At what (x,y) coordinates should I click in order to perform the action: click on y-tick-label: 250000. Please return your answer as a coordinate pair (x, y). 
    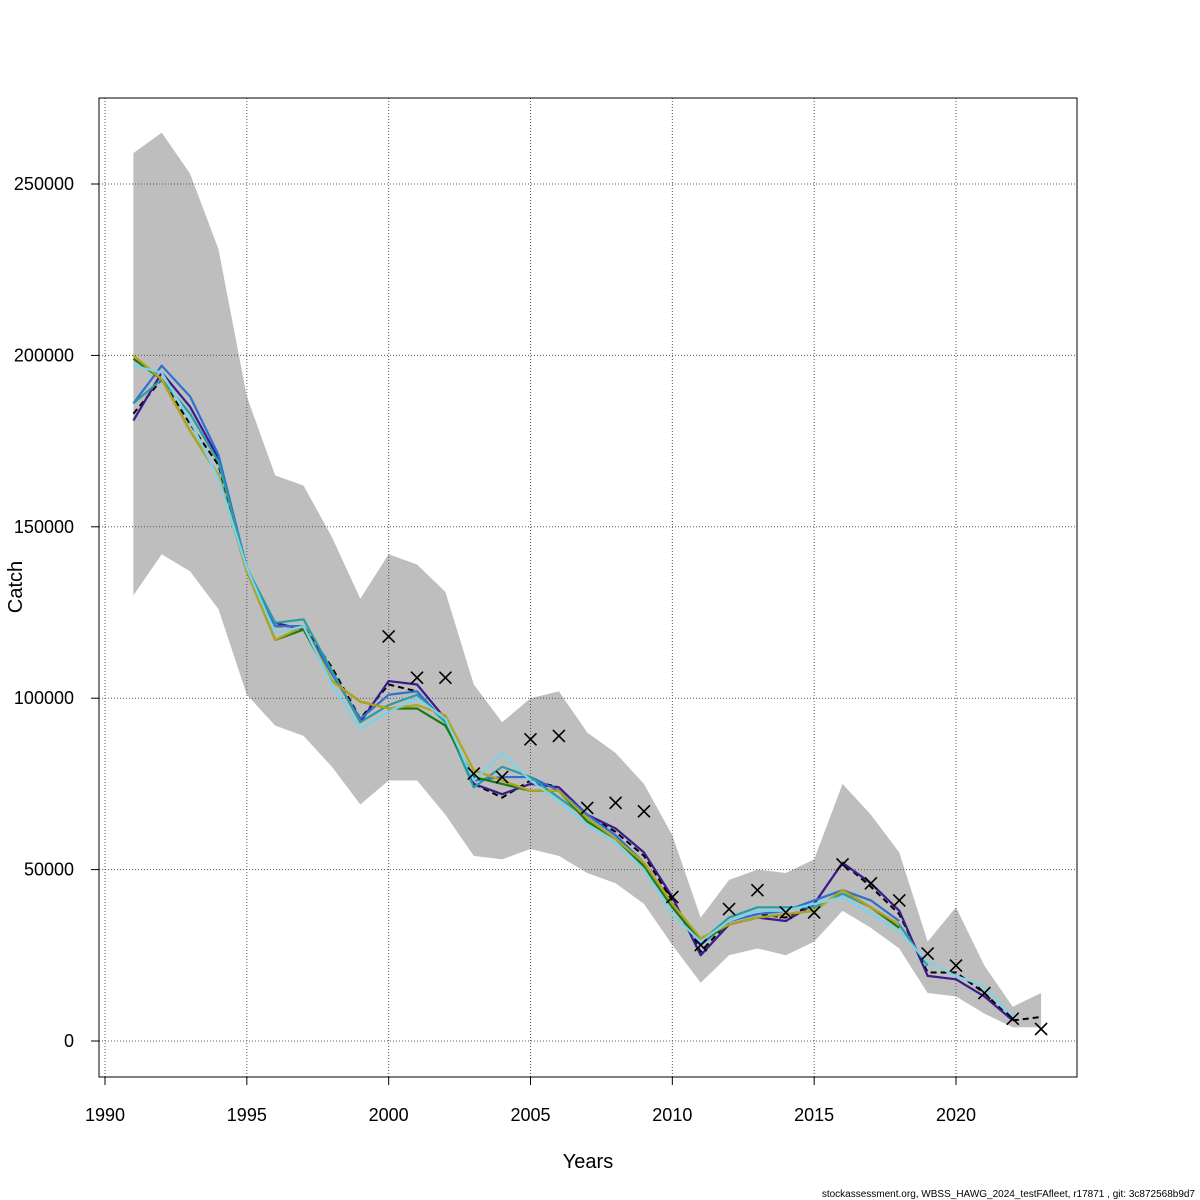
    Looking at the image, I should click on (44, 184).